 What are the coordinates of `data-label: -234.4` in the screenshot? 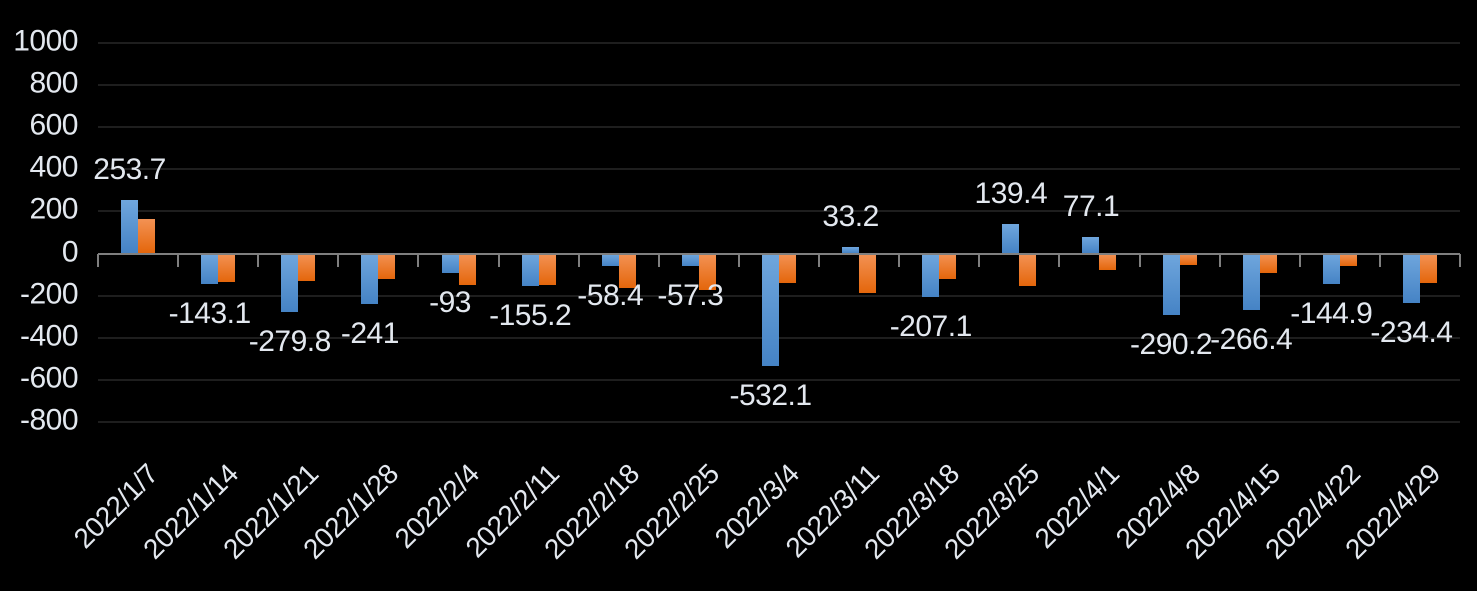 It's located at (1411, 332).